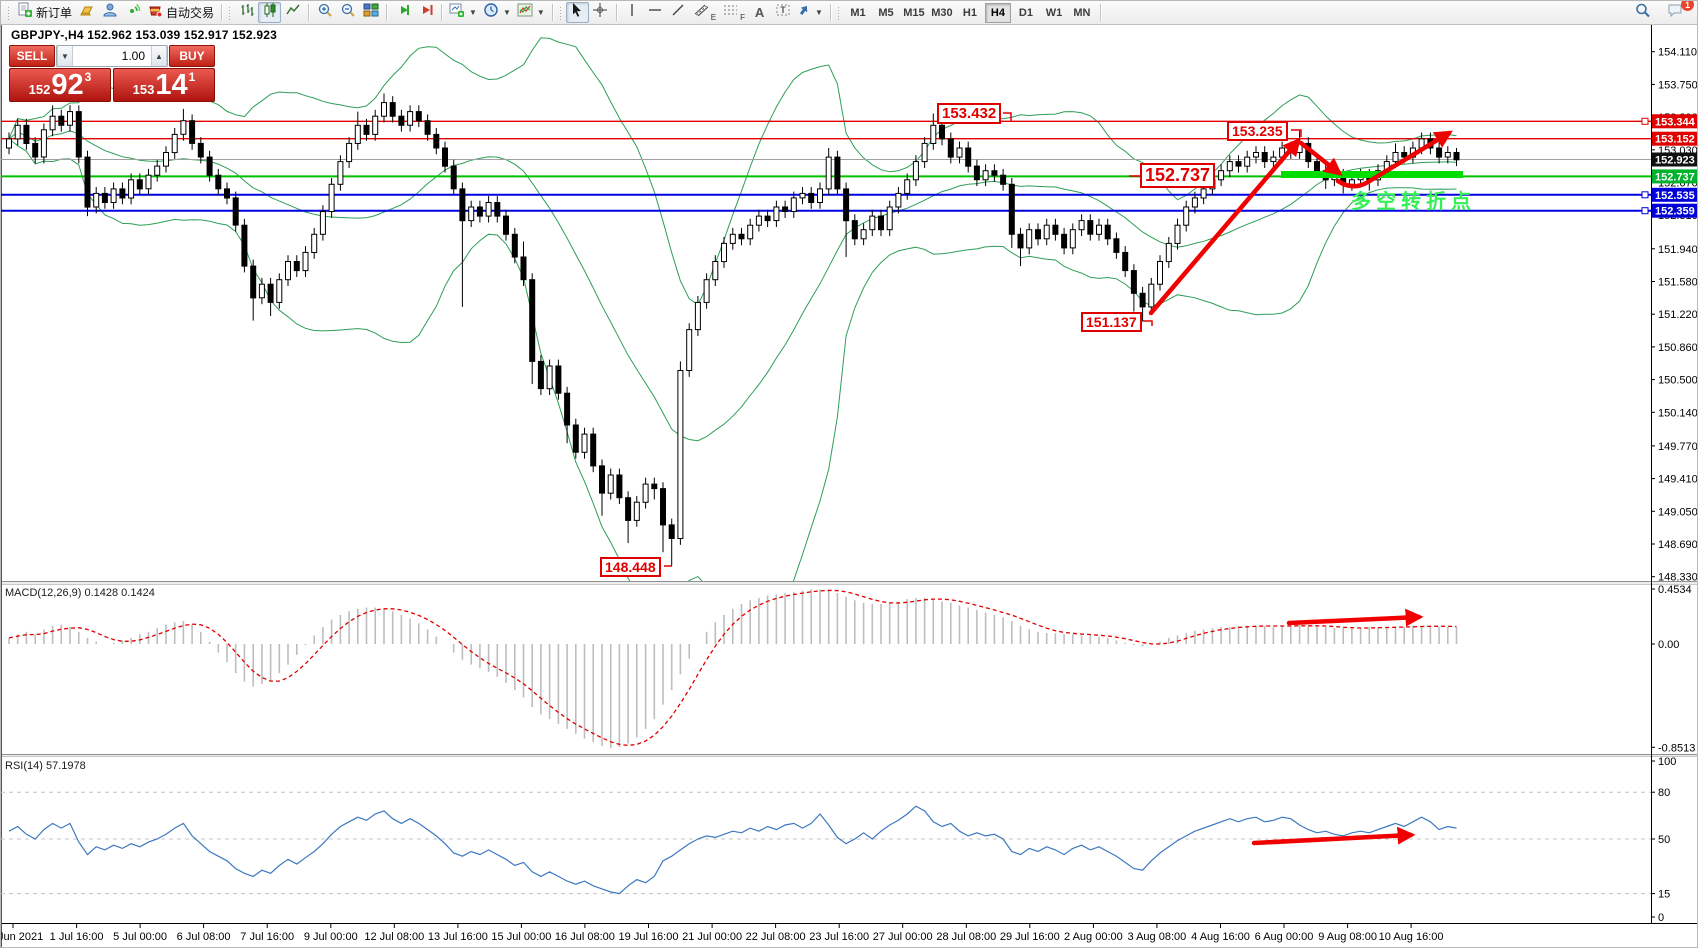  I want to click on svg-text: 152.535, so click(1675, 196).